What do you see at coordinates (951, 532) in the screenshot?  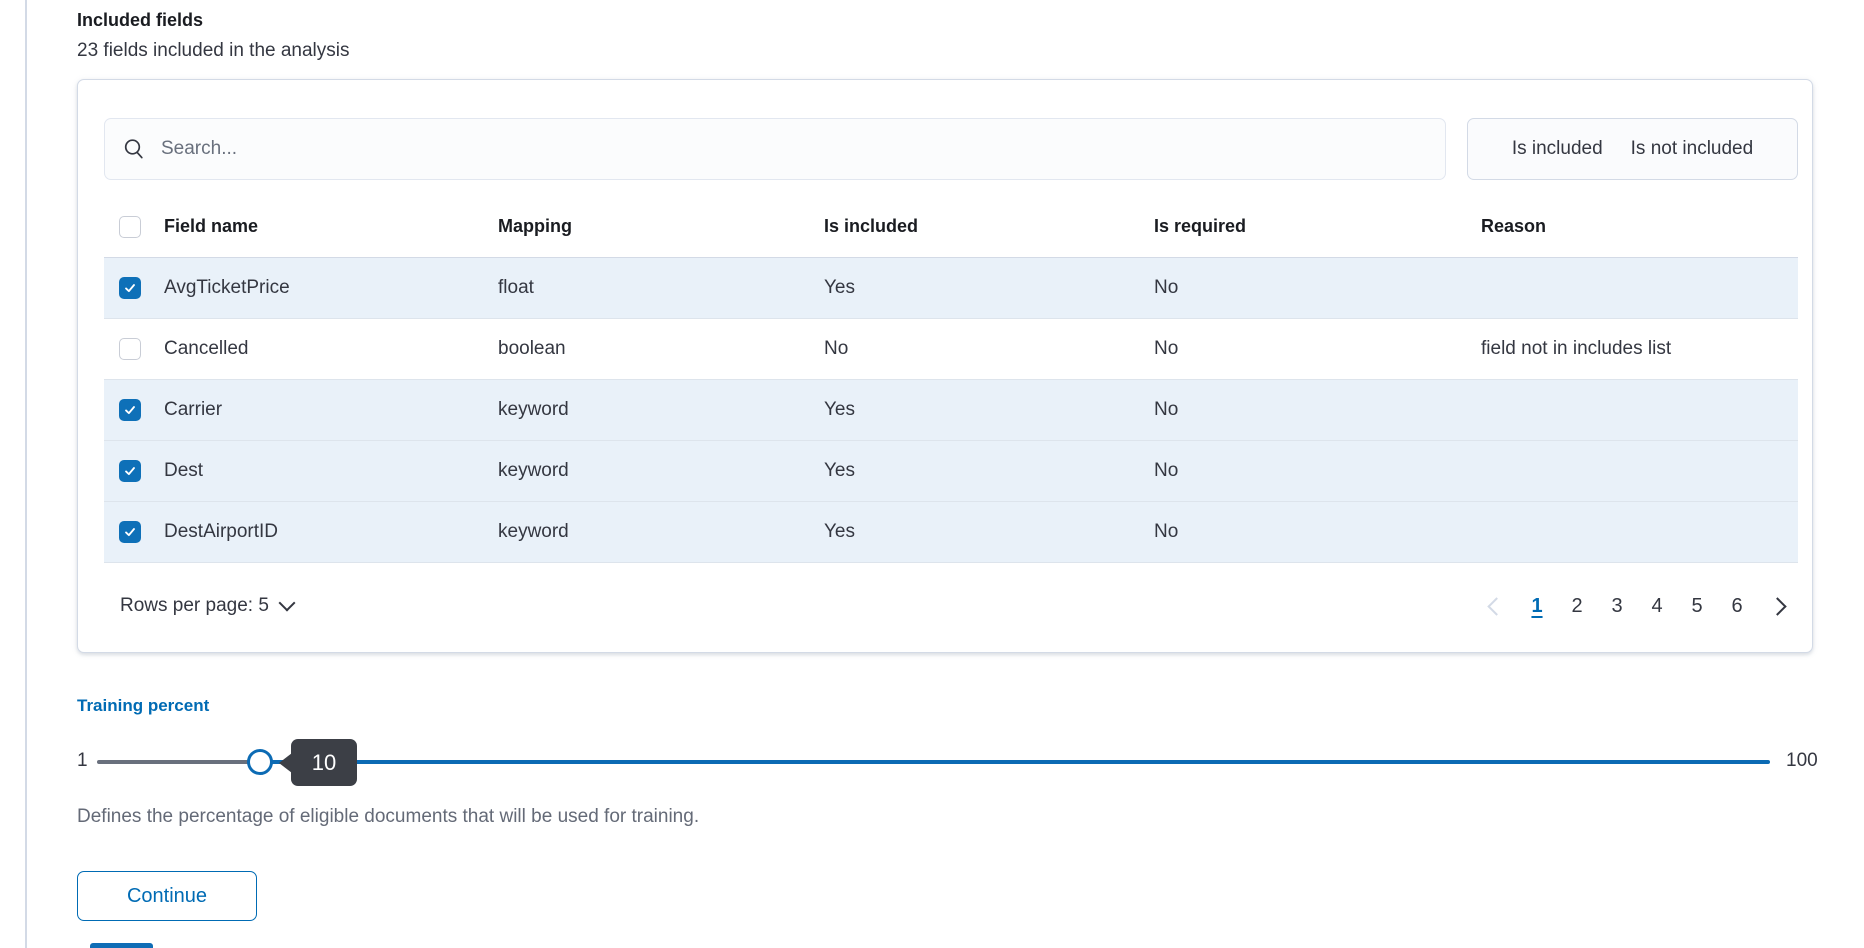 I see `table-row: DestAirportID keyword Yes No` at bounding box center [951, 532].